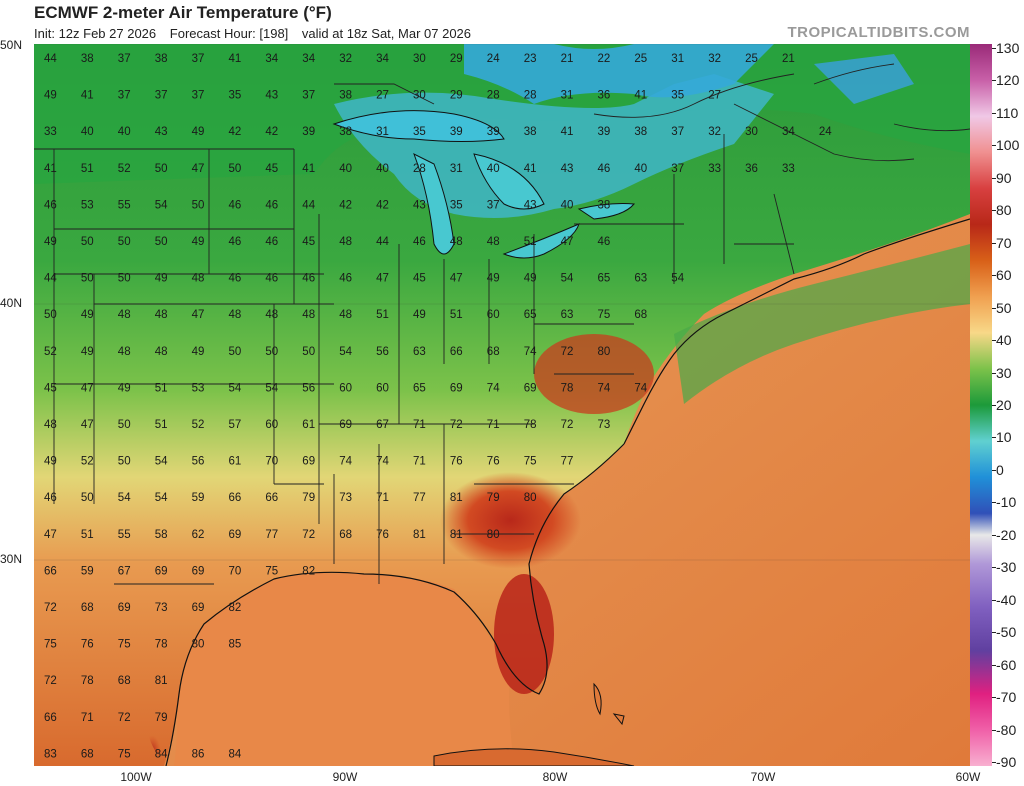 This screenshot has height=786, width=1024. I want to click on gulf-field, so click(339, 668).